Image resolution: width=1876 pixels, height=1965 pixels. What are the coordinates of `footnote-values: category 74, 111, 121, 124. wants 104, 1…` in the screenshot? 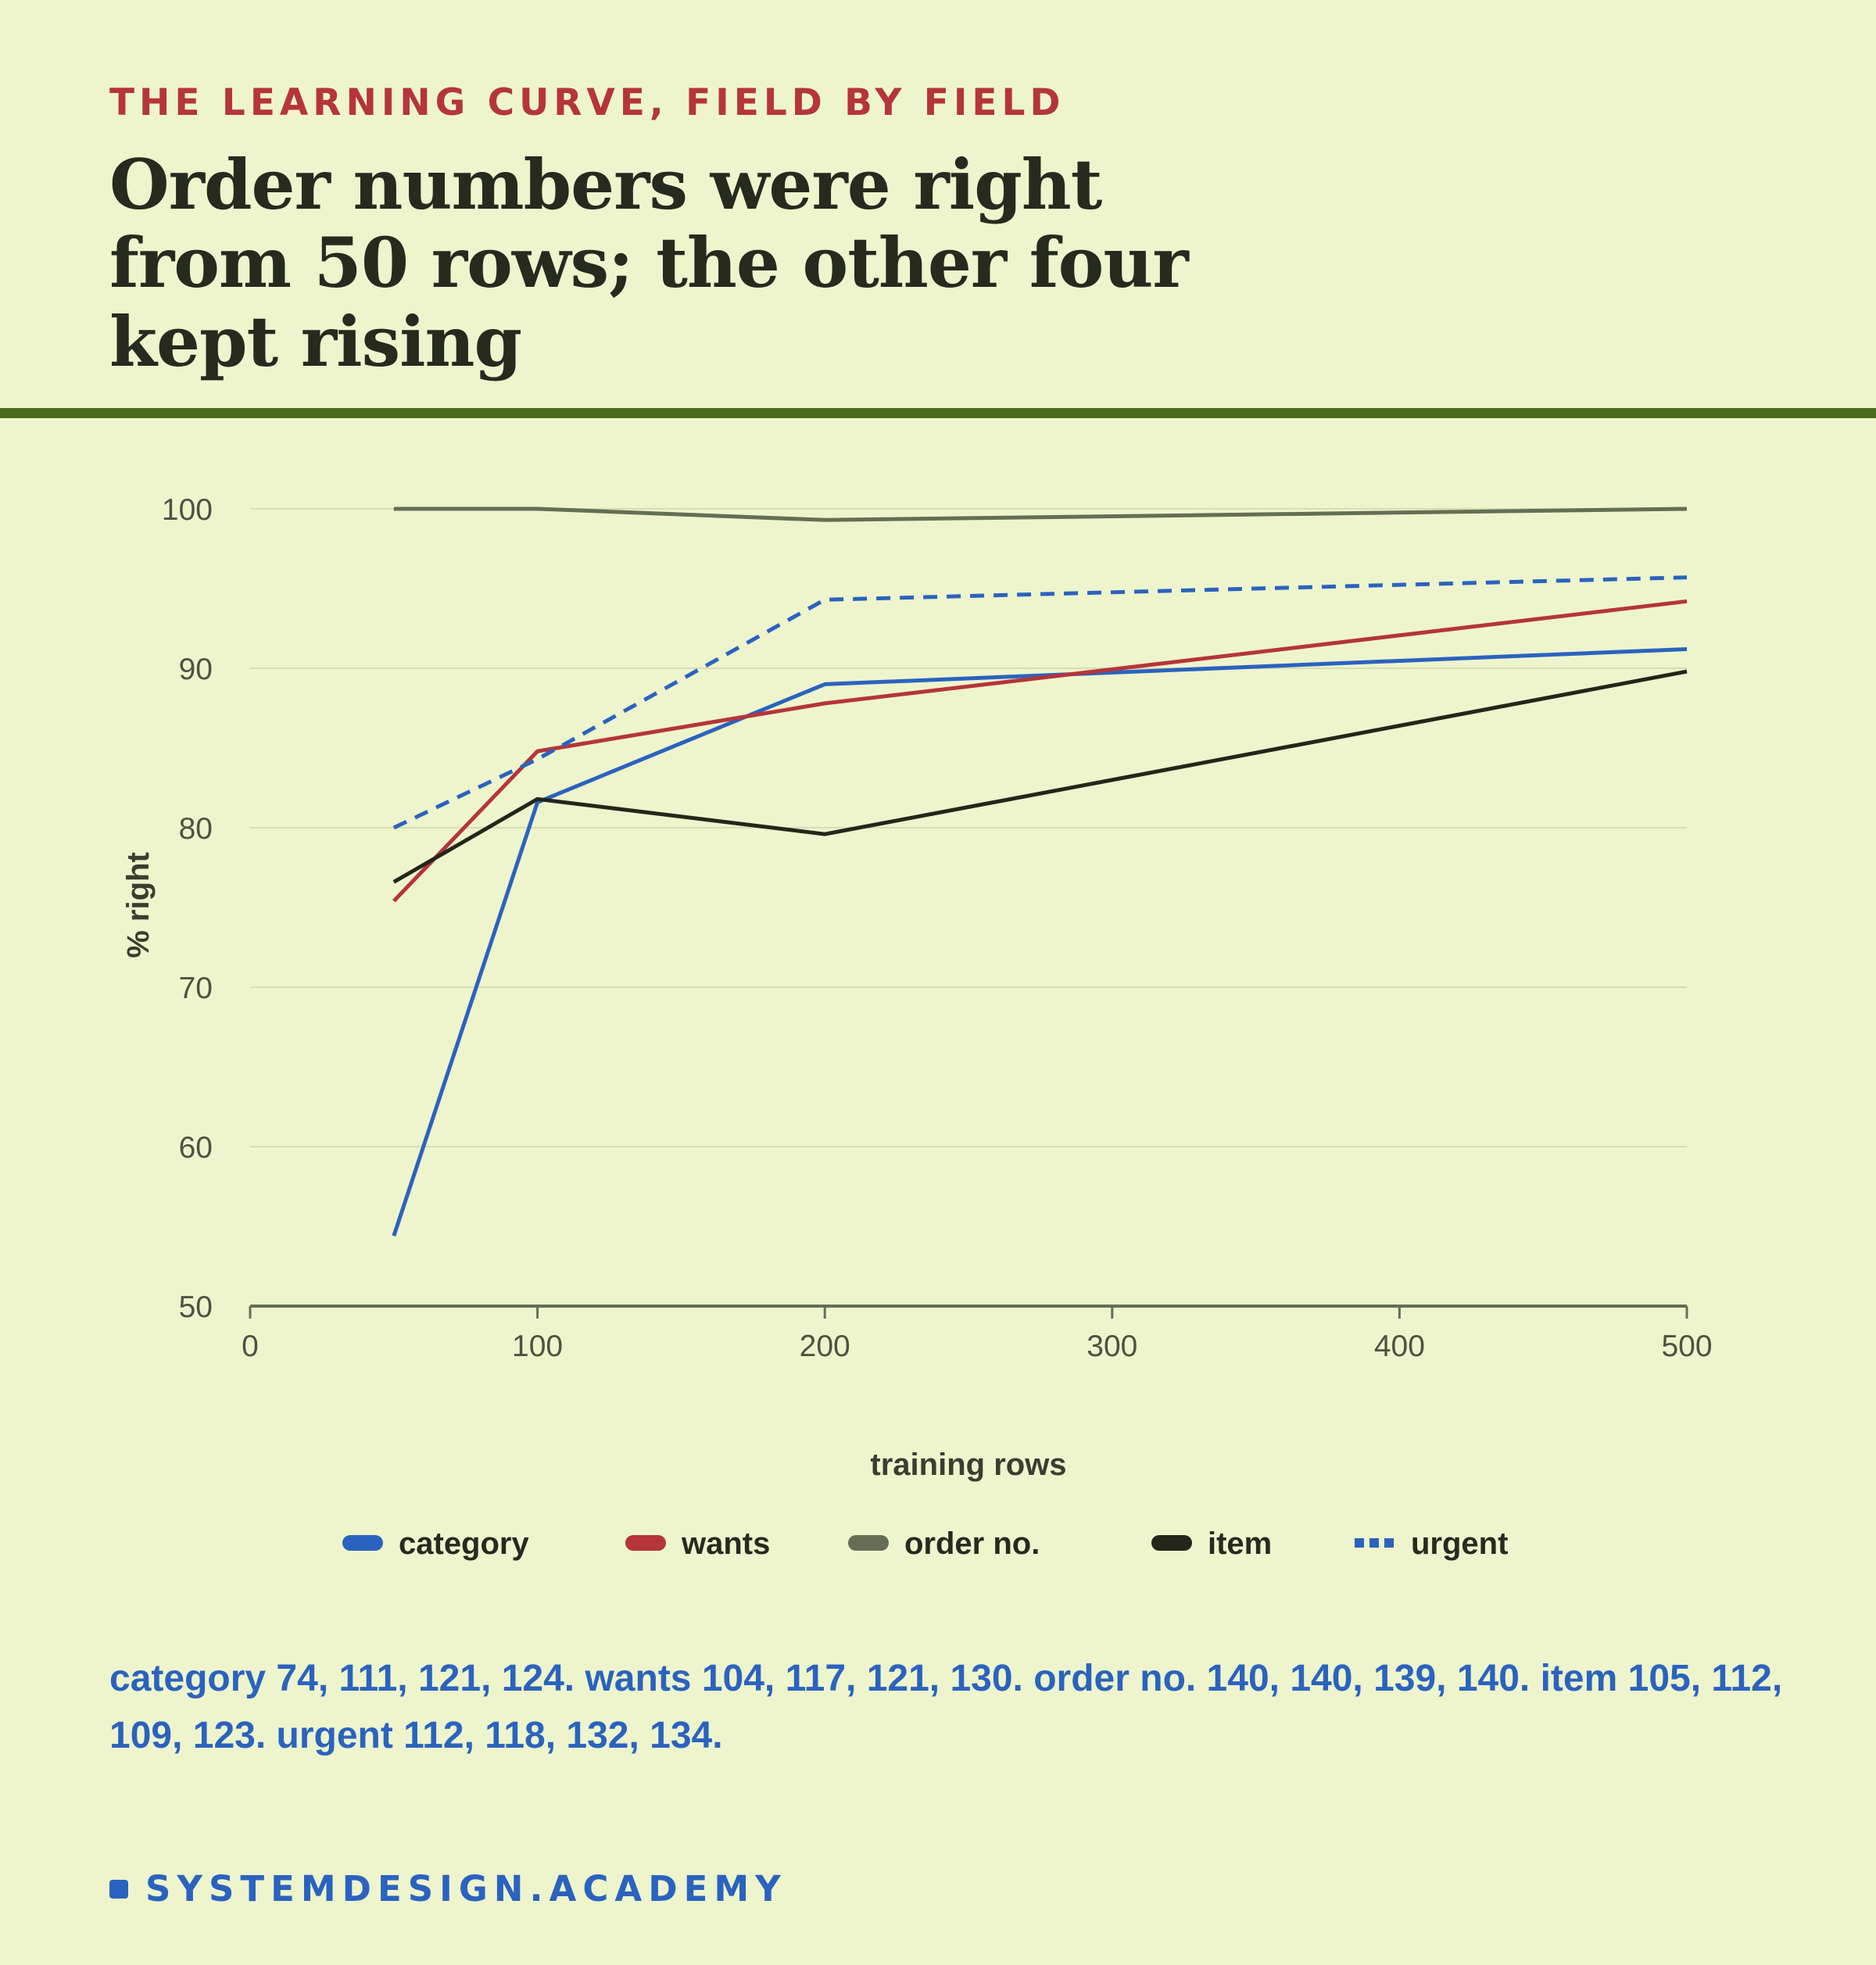 It's located at (946, 1707).